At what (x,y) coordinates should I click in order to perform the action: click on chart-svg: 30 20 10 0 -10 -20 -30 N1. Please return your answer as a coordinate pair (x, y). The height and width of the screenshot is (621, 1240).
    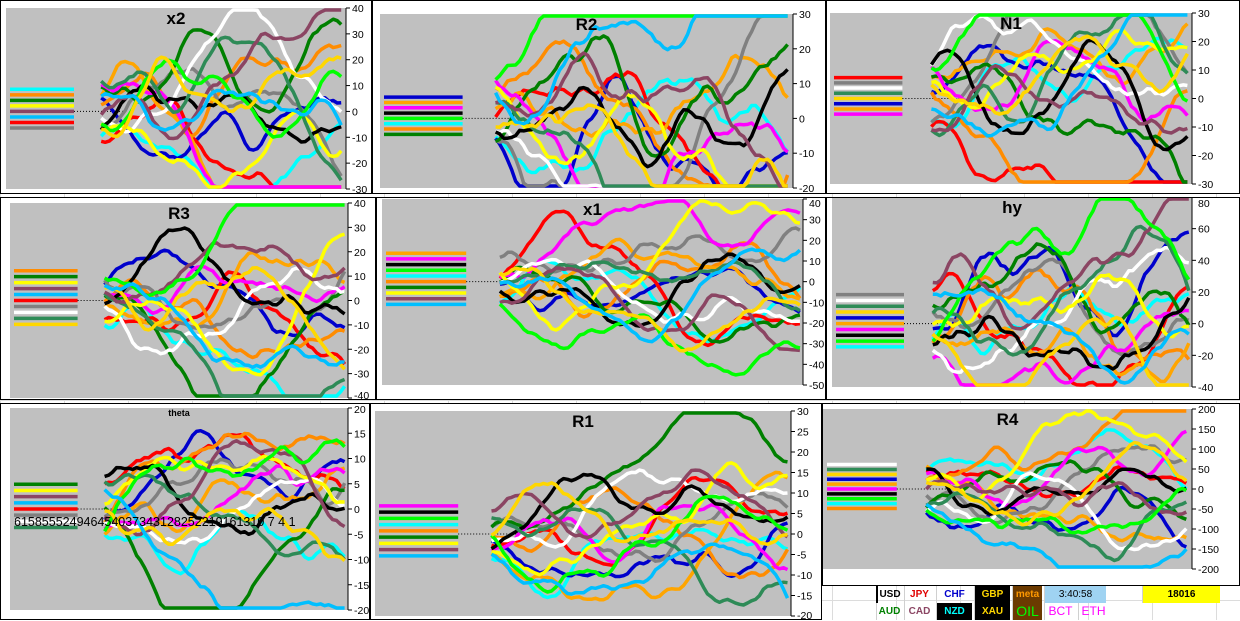
    Looking at the image, I should click on (1021, 99).